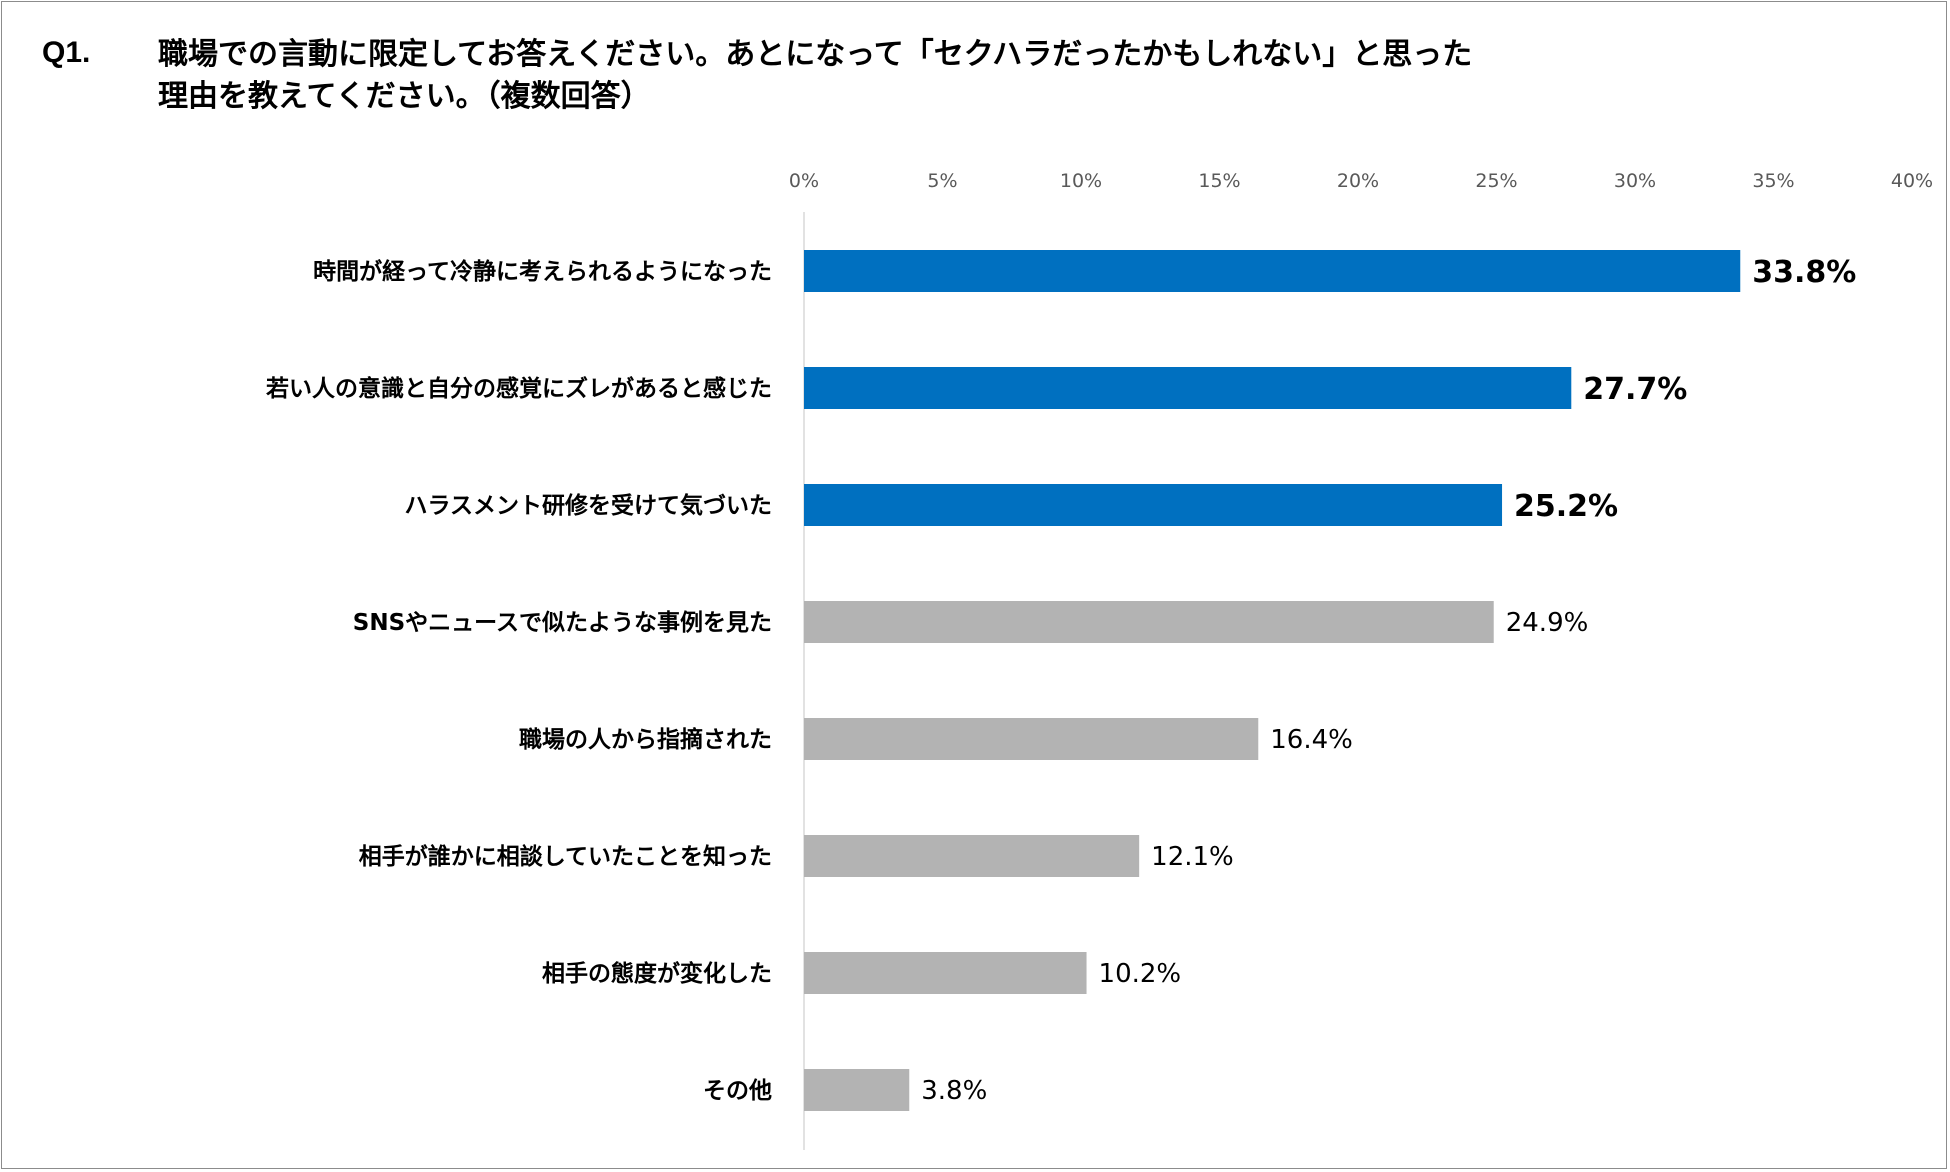 The image size is (1950, 1172). What do you see at coordinates (1635, 181) in the screenshot?
I see `x-tick-label: 30%` at bounding box center [1635, 181].